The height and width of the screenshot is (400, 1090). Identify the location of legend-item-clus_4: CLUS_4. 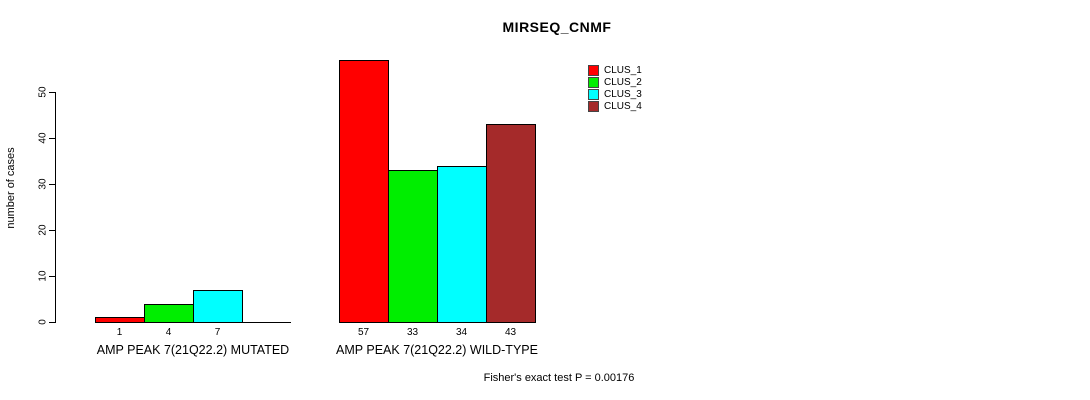
(615, 106).